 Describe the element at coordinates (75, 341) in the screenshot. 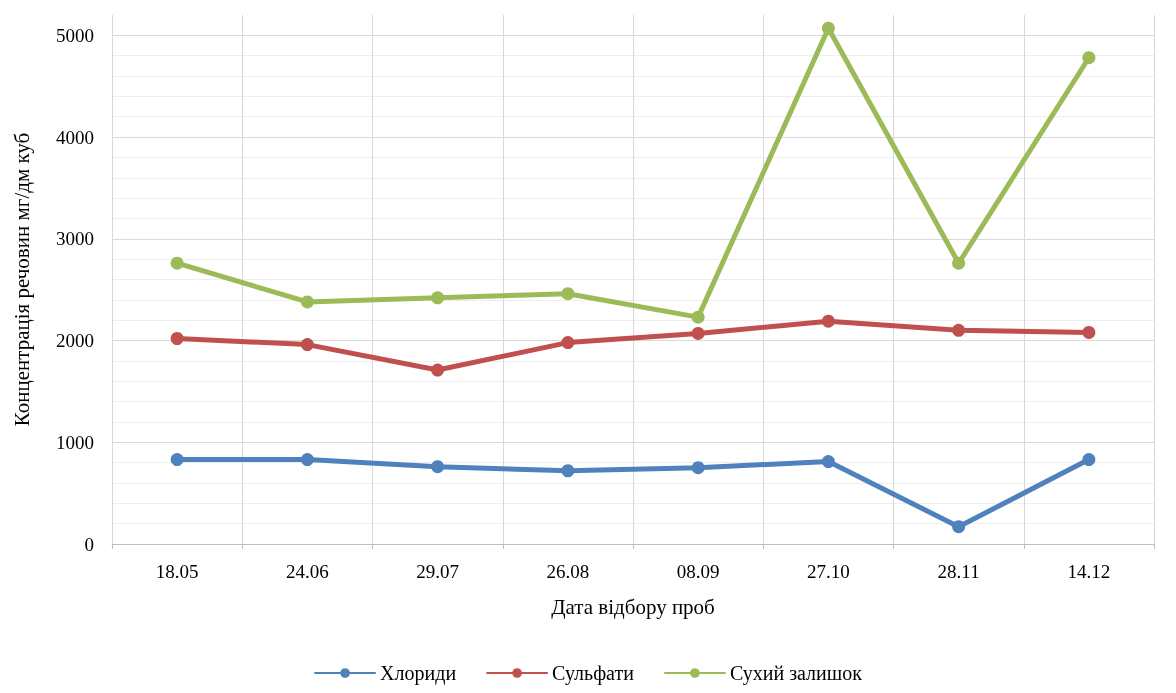

I see `y-tick-label: 2000` at that location.